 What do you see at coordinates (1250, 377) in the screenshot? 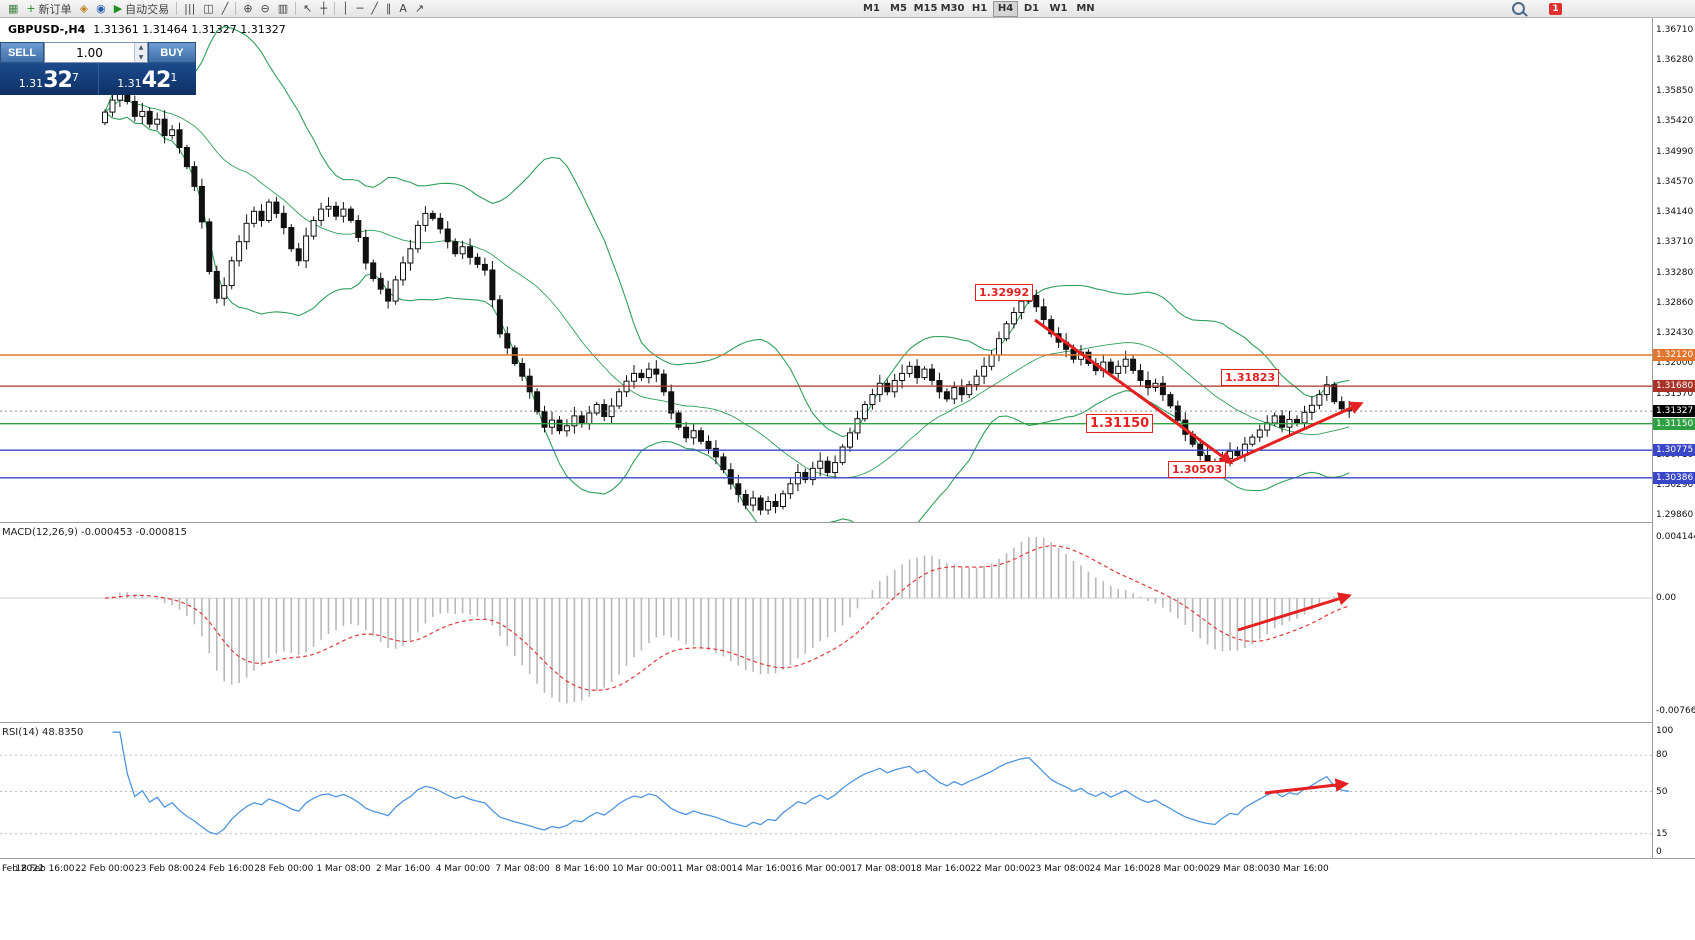
I see `price-annotation: 1.31823` at bounding box center [1250, 377].